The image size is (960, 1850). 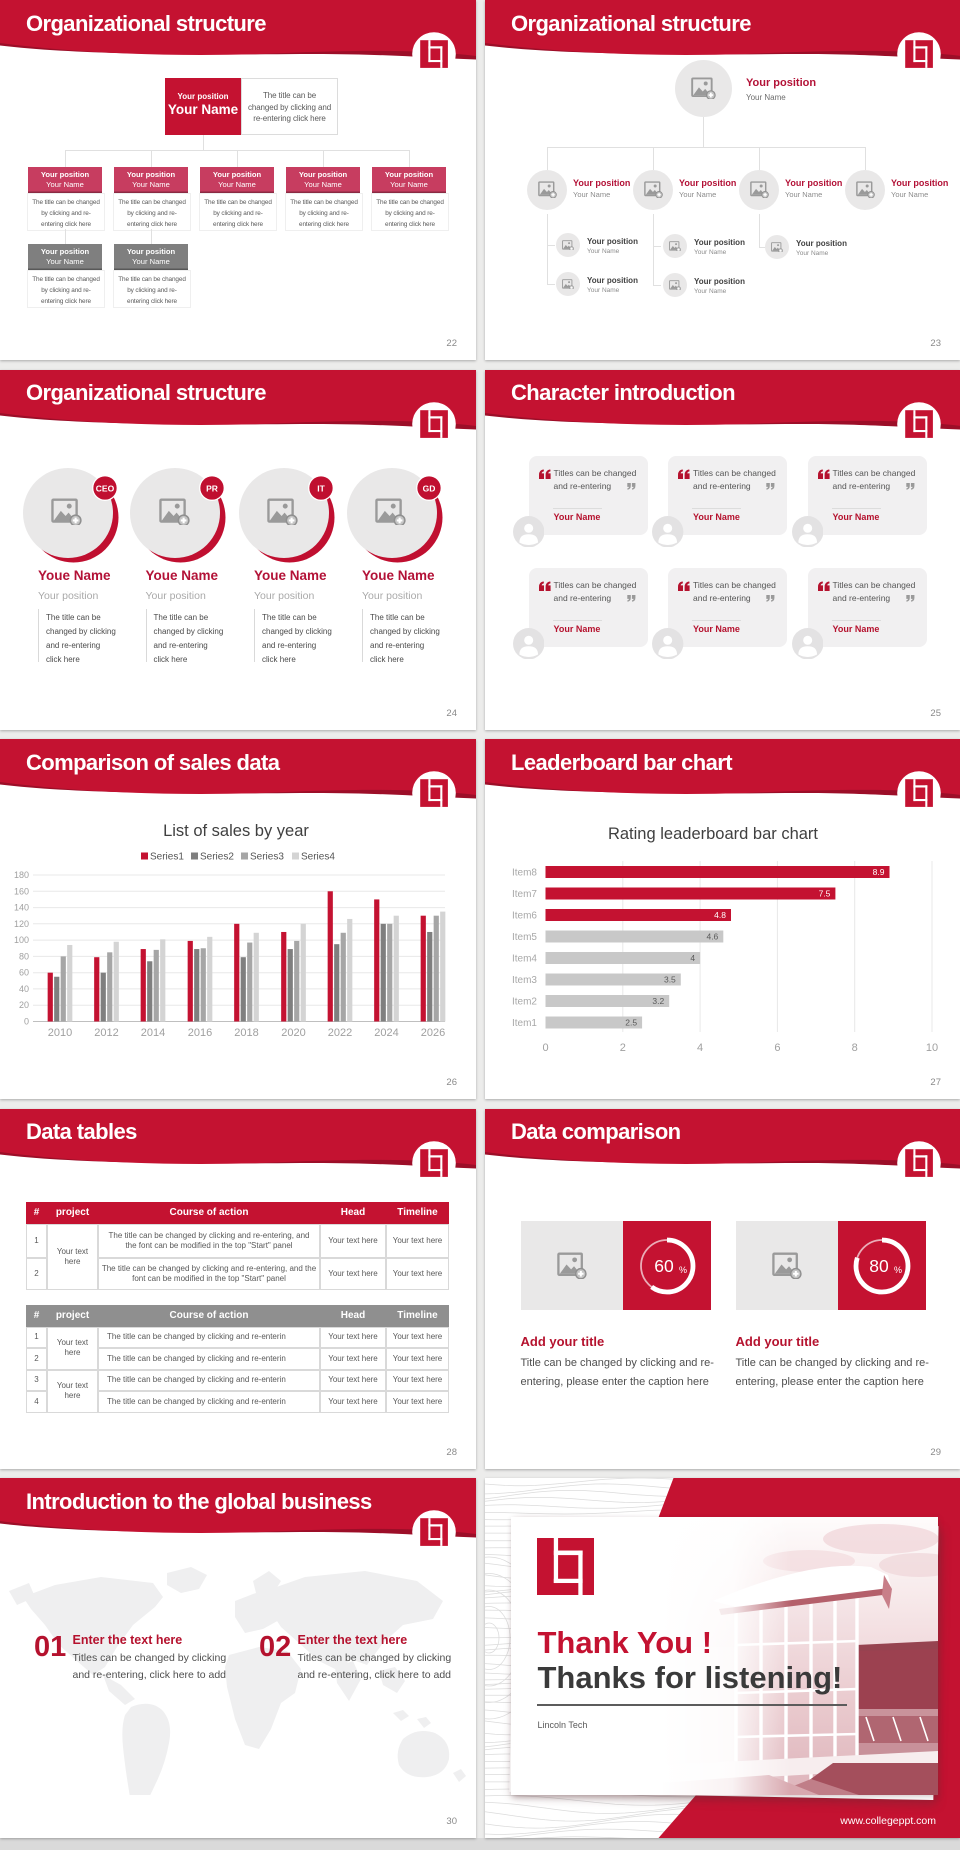 What do you see at coordinates (236, 831) in the screenshot?
I see `svg-text: List of sales by year` at bounding box center [236, 831].